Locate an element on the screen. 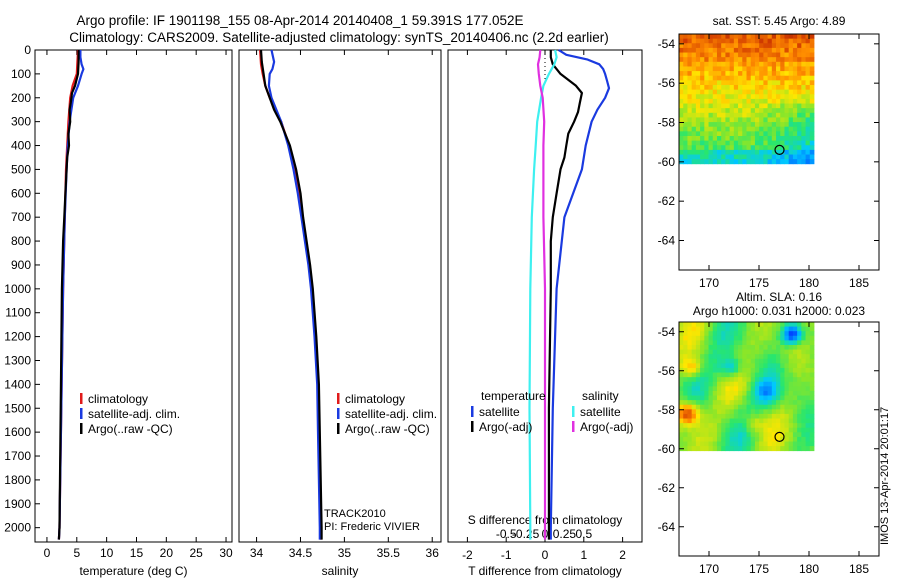 The height and width of the screenshot is (580, 900). x-tick-label: 0 is located at coordinates (545, 555).